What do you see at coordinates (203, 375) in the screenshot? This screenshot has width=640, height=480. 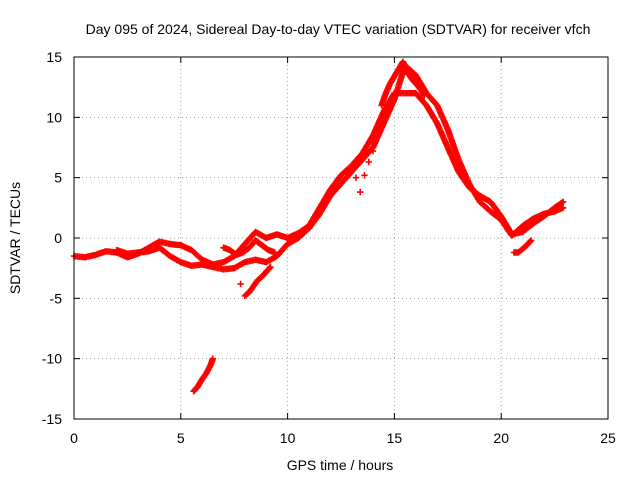 I see `series-arc-e` at bounding box center [203, 375].